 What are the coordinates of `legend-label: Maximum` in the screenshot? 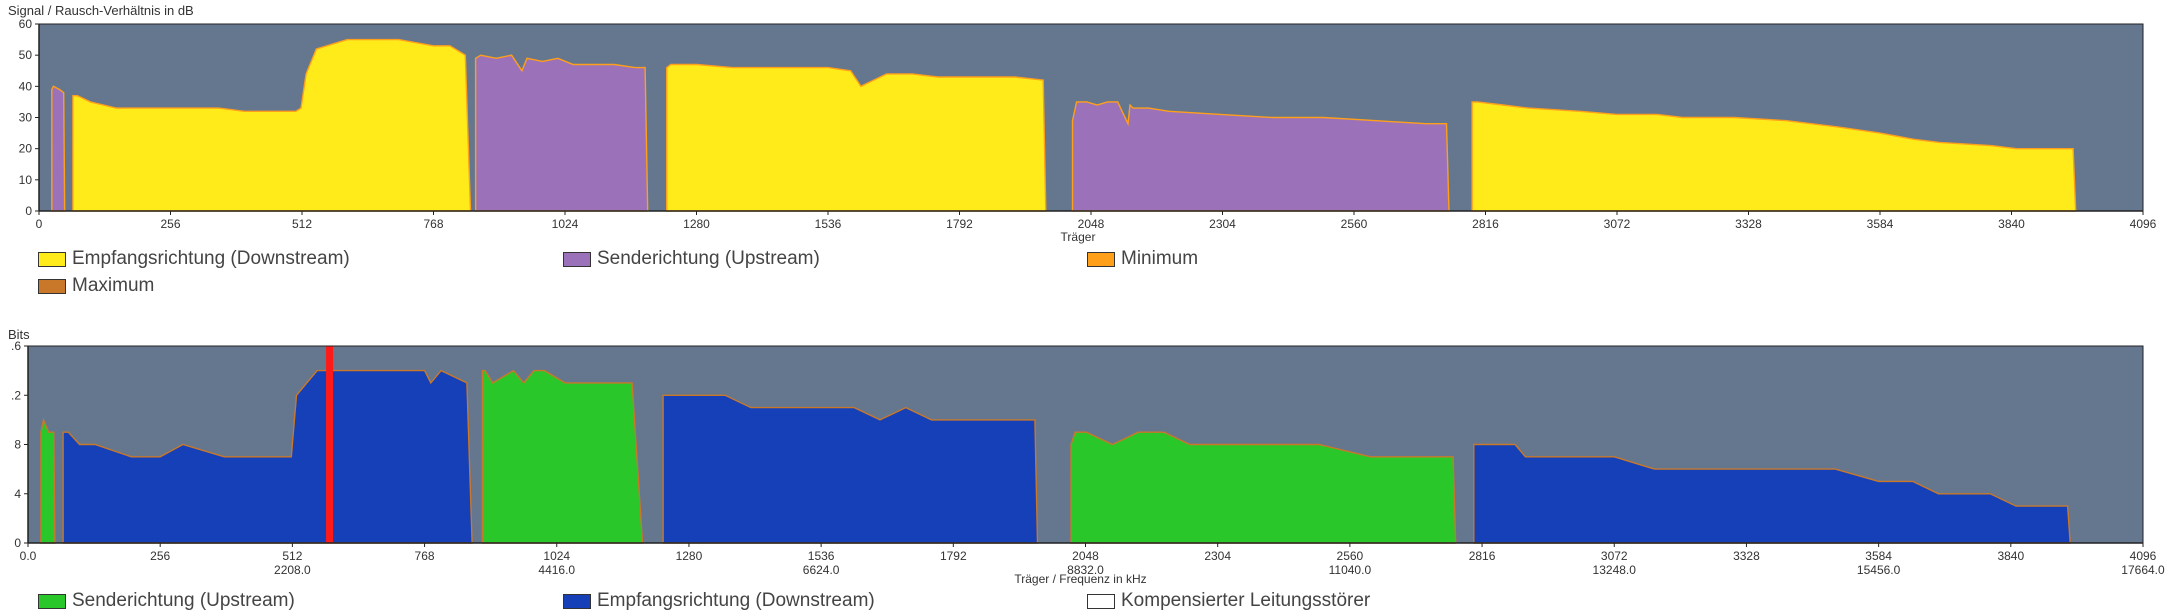 It's located at (113, 285).